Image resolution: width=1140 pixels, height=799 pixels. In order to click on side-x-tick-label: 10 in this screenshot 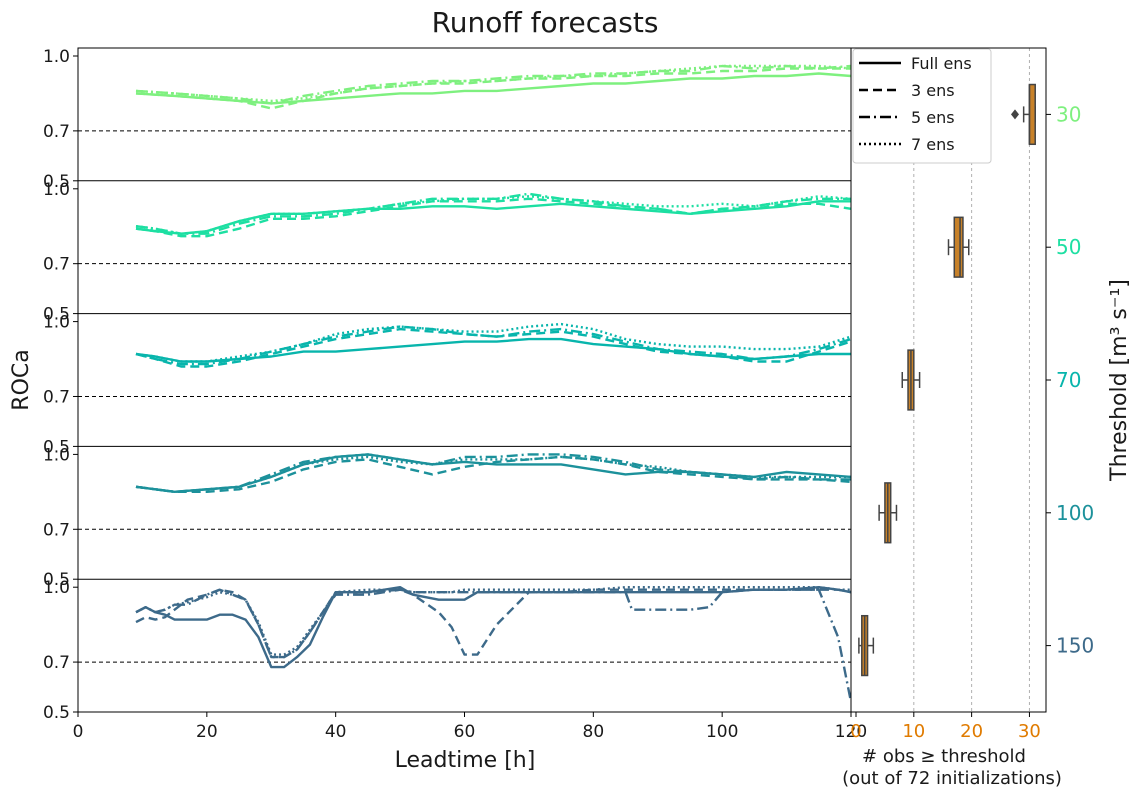, I will do `click(913, 731)`.